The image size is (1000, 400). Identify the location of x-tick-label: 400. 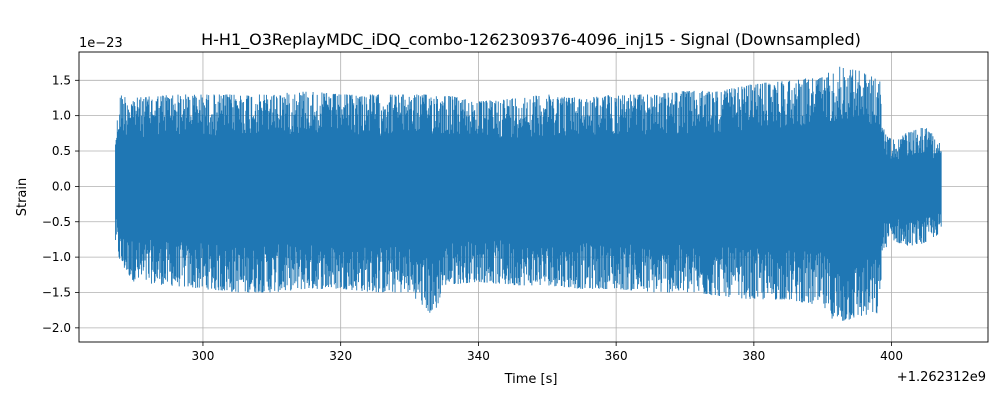
(891, 356).